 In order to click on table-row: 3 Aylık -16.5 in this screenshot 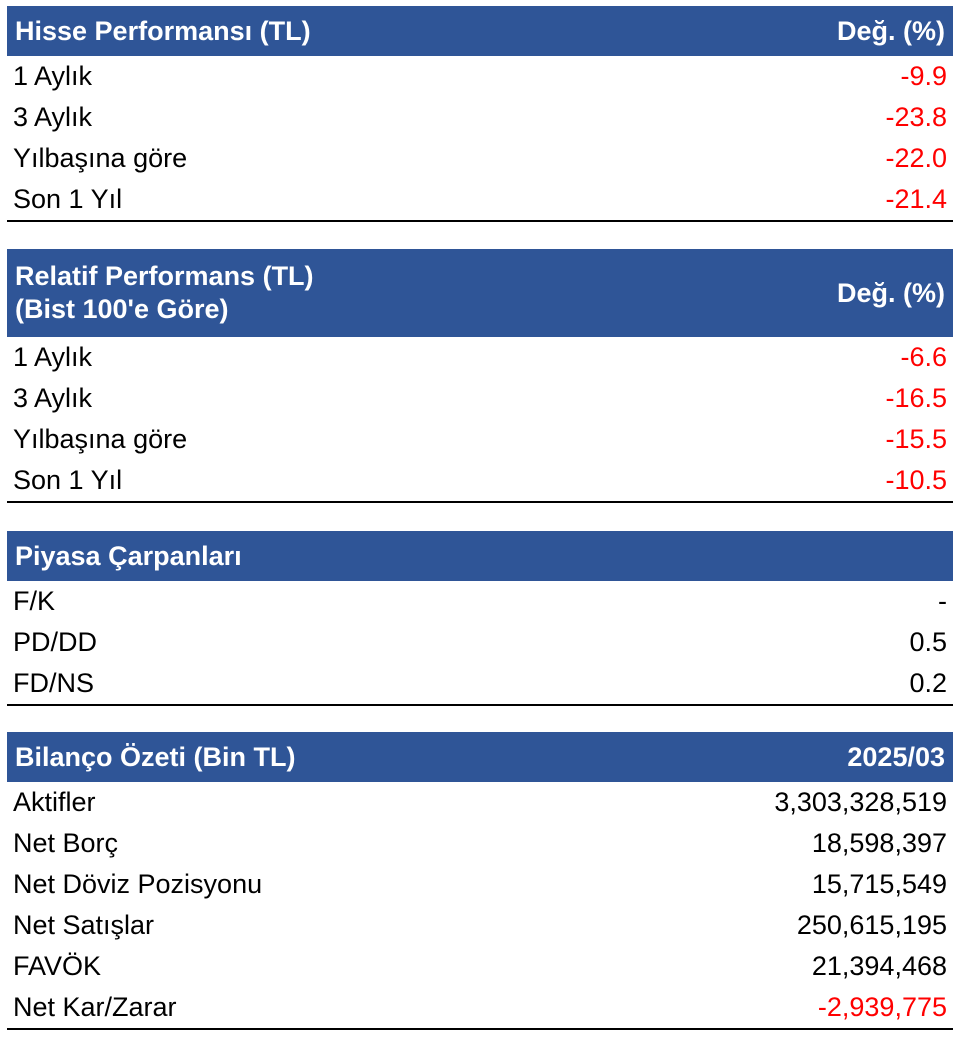, I will do `click(480, 398)`.